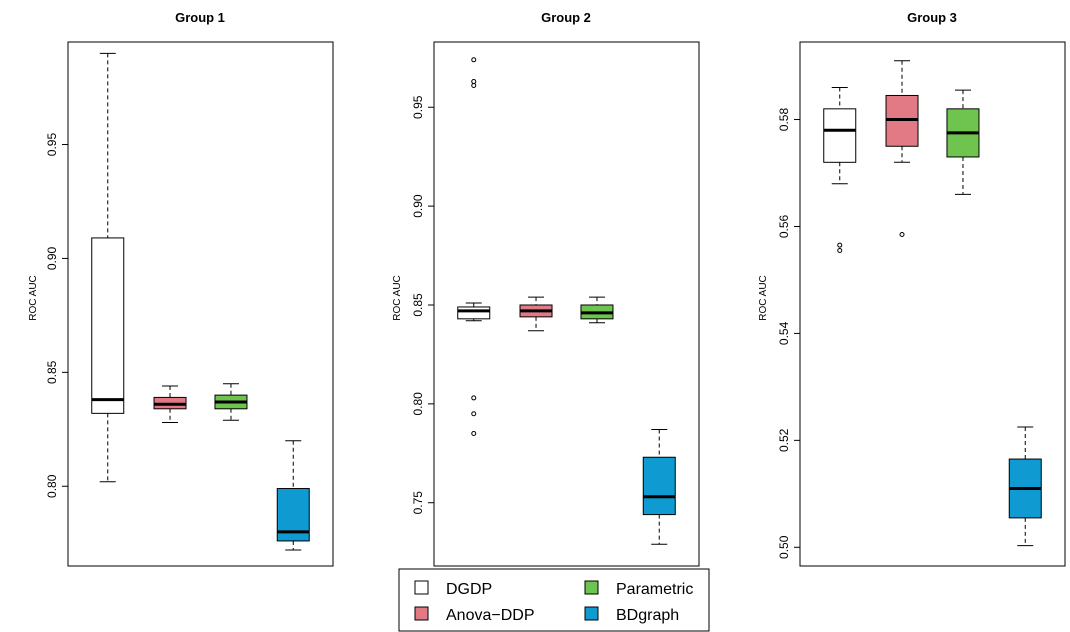 Image resolution: width=1070 pixels, height=632 pixels. Describe the element at coordinates (591, 587) in the screenshot. I see `legend-swatch-parametric` at that location.